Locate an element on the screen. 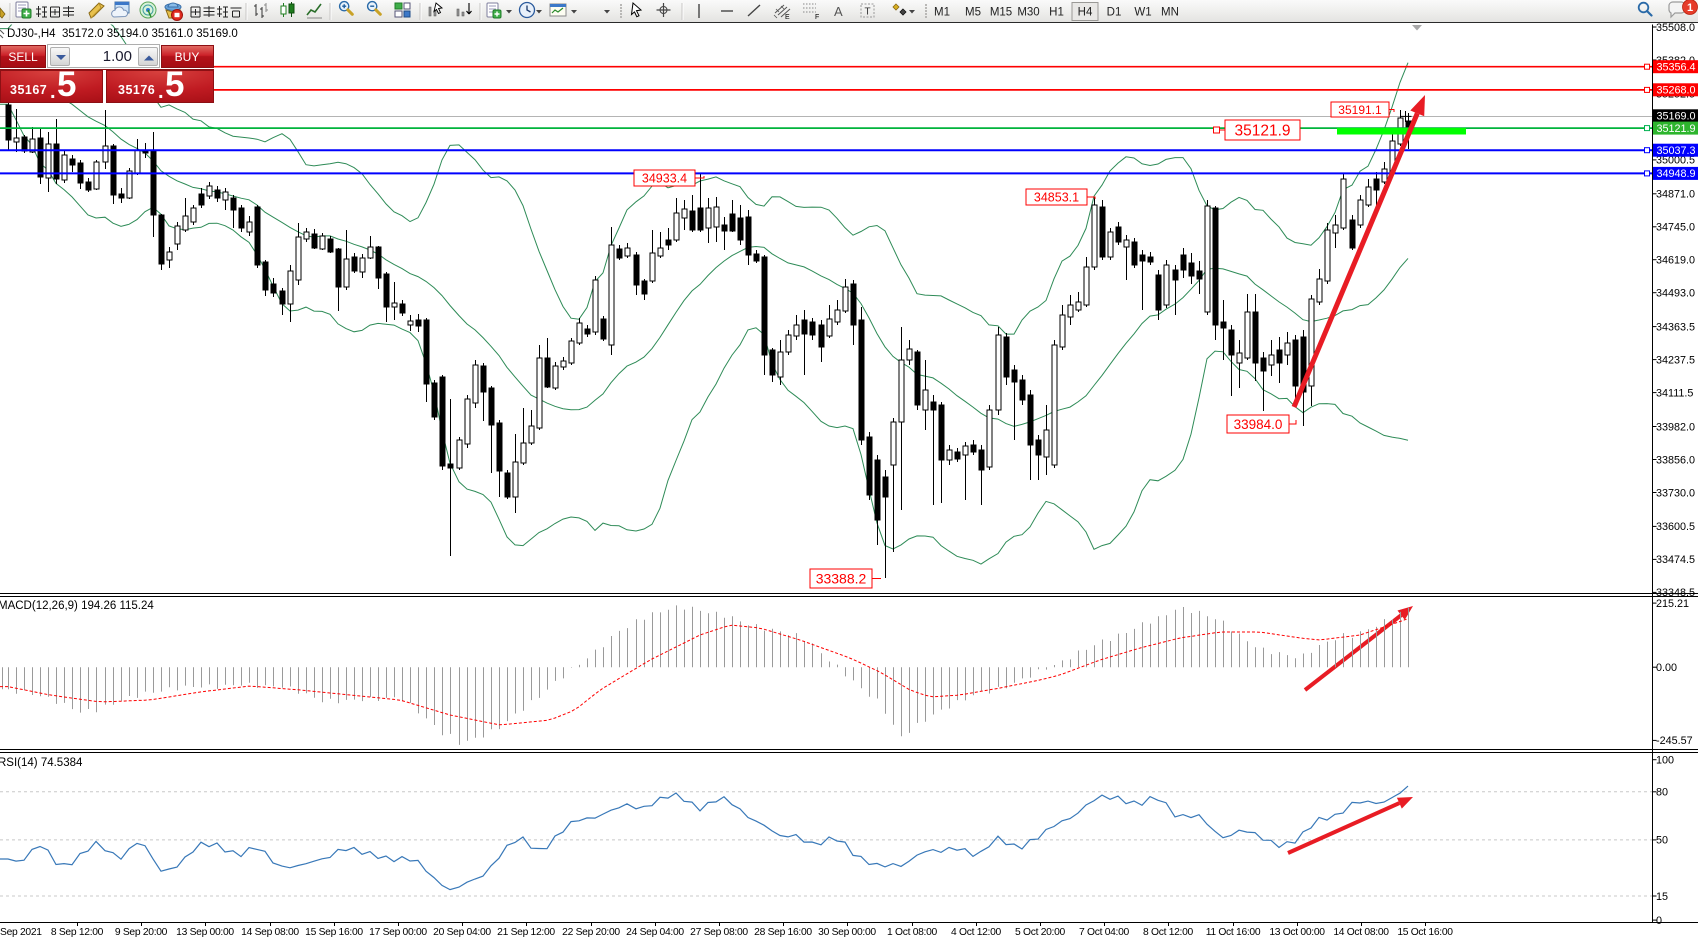  svg-text: 80 is located at coordinates (1662, 793).